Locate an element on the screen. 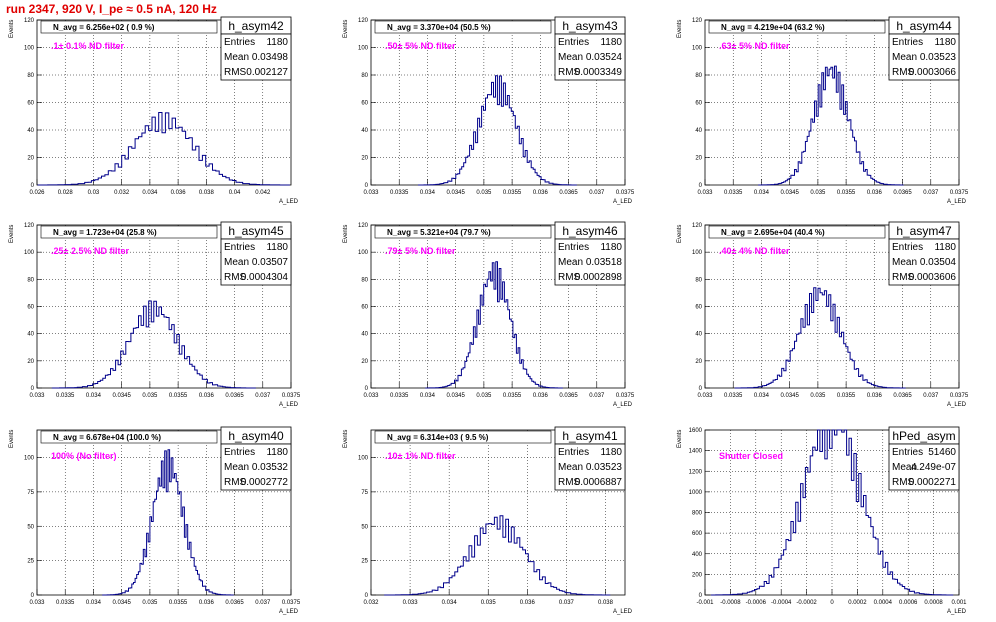 The width and height of the screenshot is (996, 622). navg-annotation: N_avg = 6.256e+02 ( 0.9 %) is located at coordinates (104, 27).